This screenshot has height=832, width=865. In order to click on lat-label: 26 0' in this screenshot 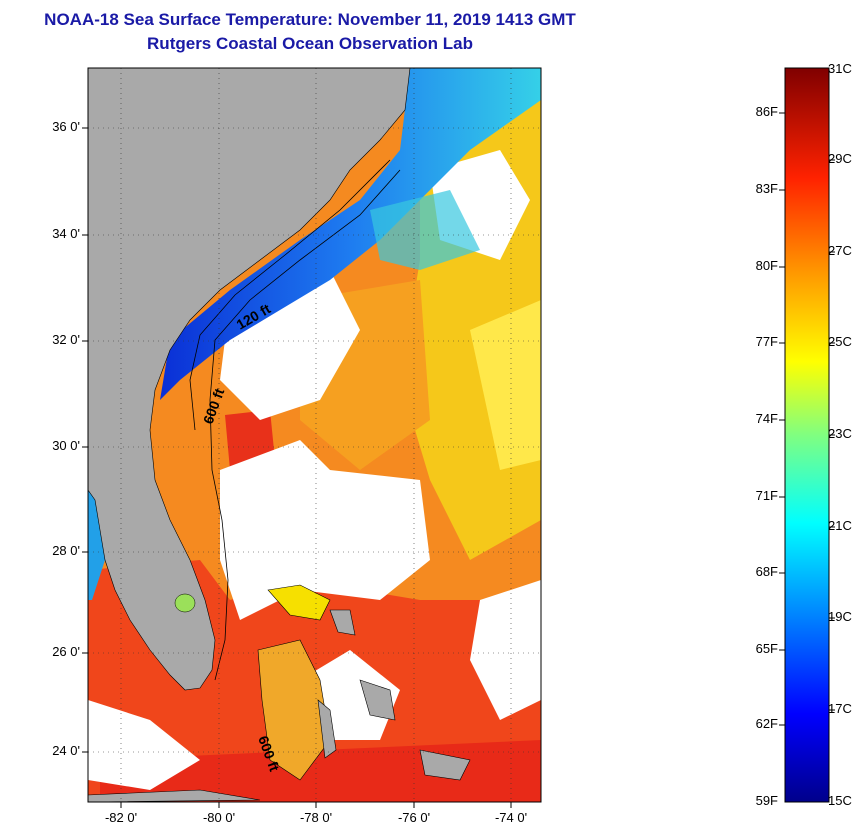, I will do `click(66, 651)`.